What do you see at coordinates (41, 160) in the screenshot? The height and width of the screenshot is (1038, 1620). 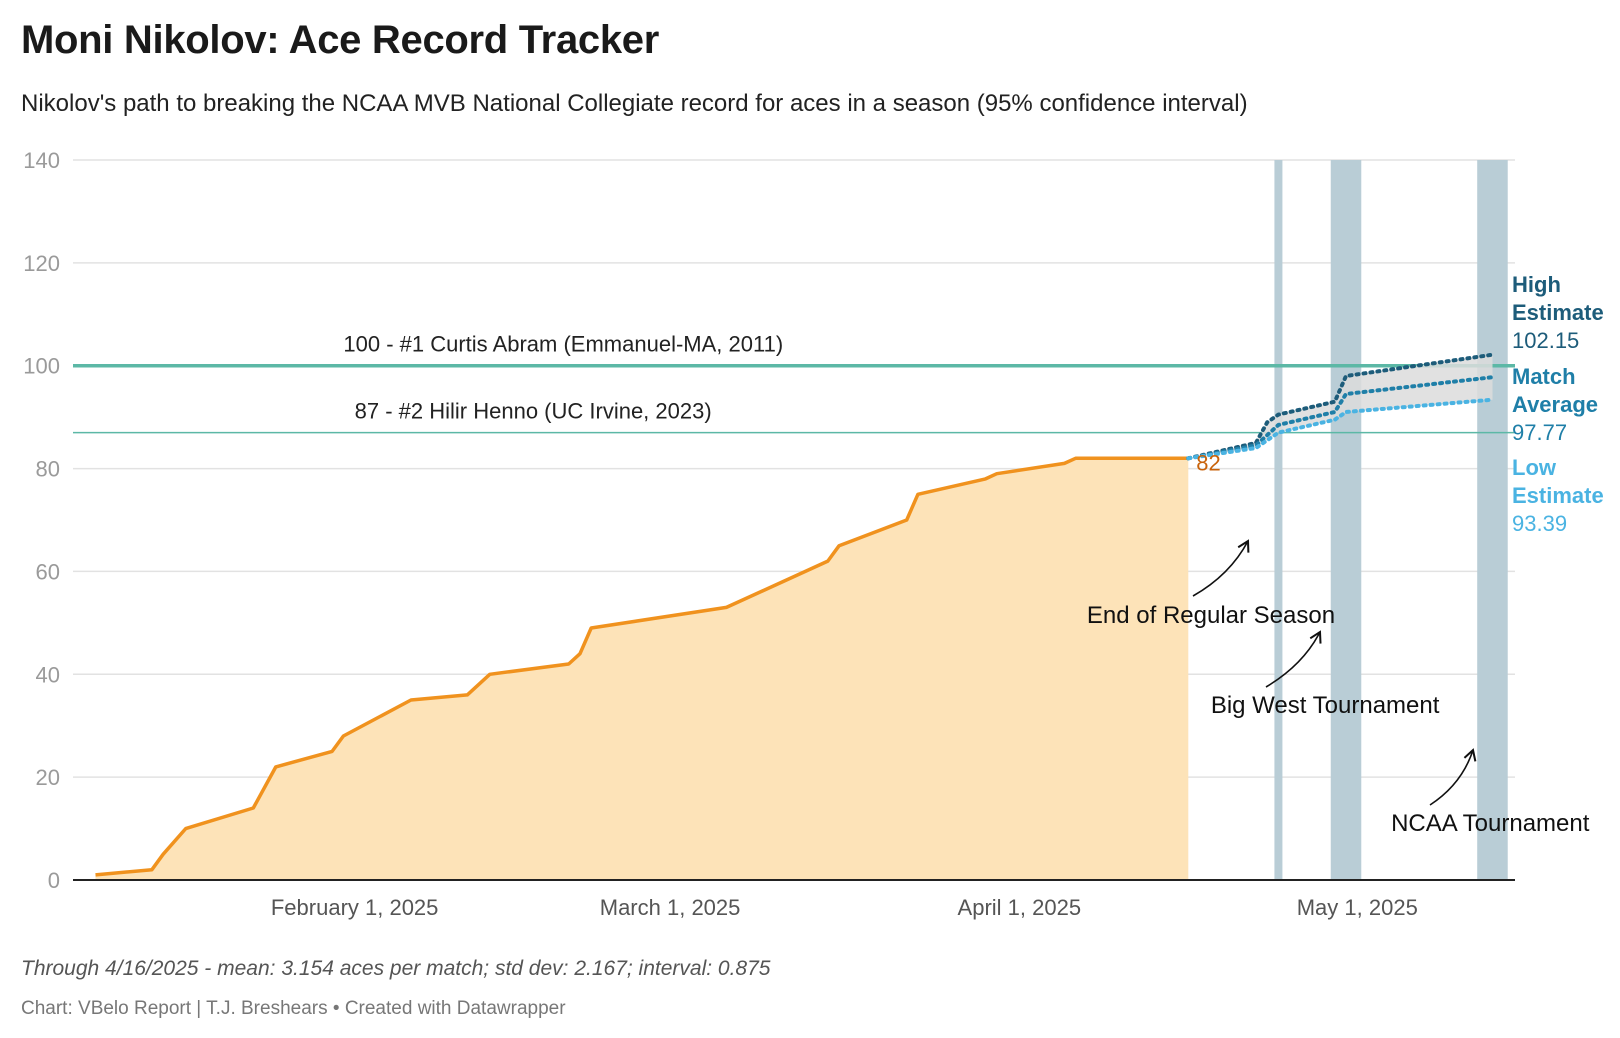 I see `y-tick-label: 140` at bounding box center [41, 160].